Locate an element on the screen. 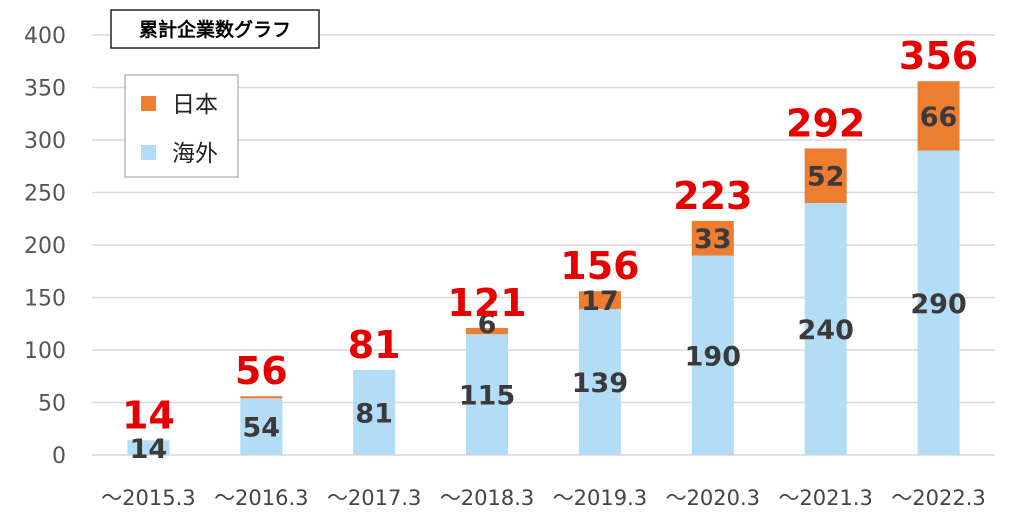 The height and width of the screenshot is (516, 1024). total-label: 56 is located at coordinates (261, 371).